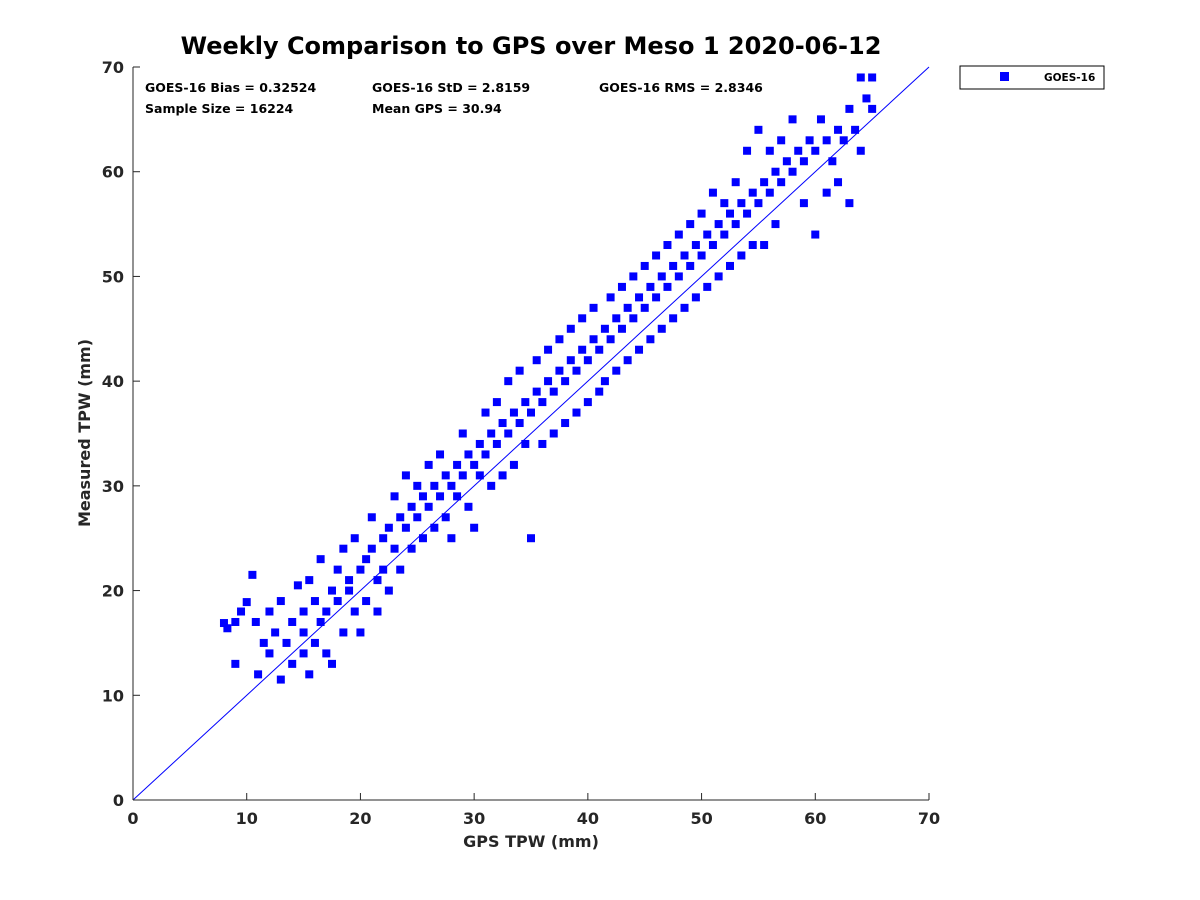 This screenshot has height=900, width=1200. I want to click on annotation-sample-size: Sample Size = 16224, so click(219, 108).